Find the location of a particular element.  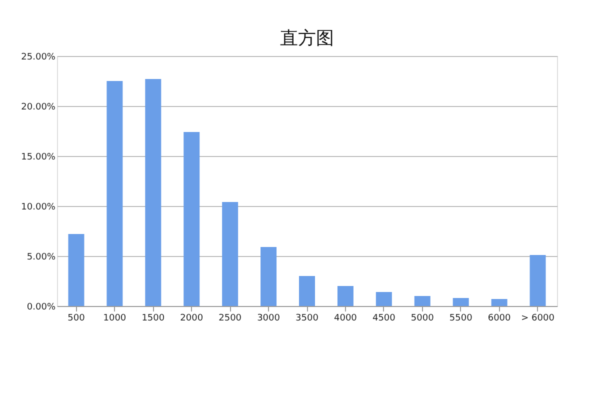

x-tick-label: 3500 is located at coordinates (307, 319).